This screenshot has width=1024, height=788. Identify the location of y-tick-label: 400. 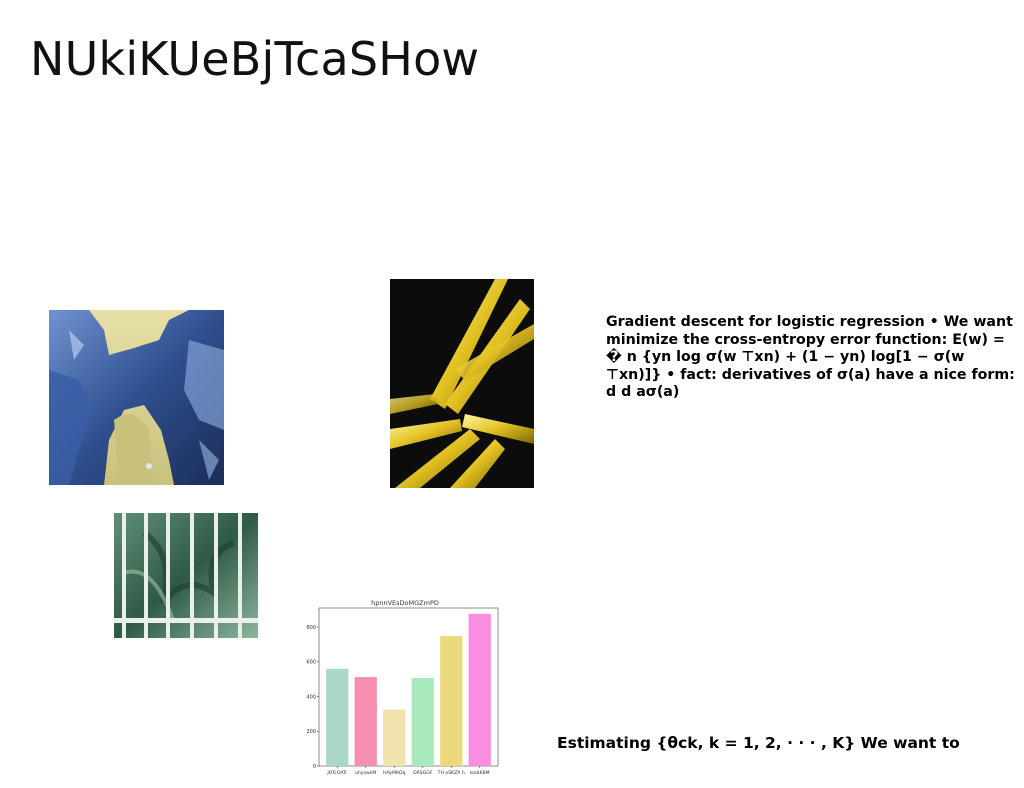
(311, 697).